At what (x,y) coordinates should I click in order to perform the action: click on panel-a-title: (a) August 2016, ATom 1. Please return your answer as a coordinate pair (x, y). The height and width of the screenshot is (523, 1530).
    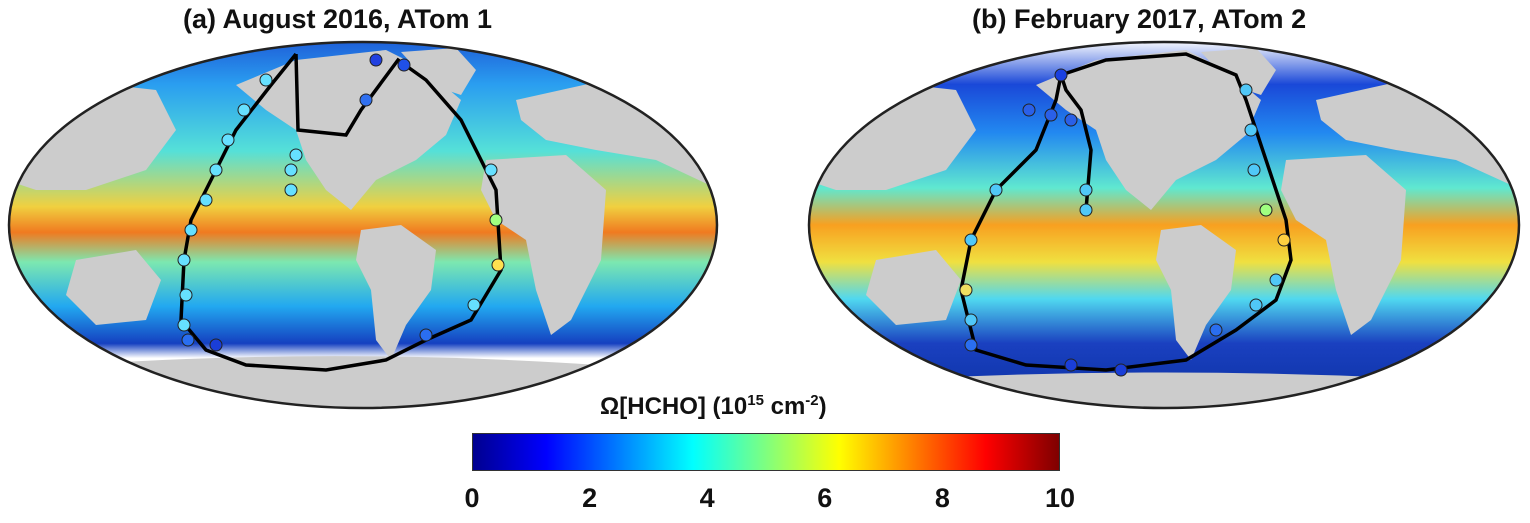
    Looking at the image, I should click on (338, 19).